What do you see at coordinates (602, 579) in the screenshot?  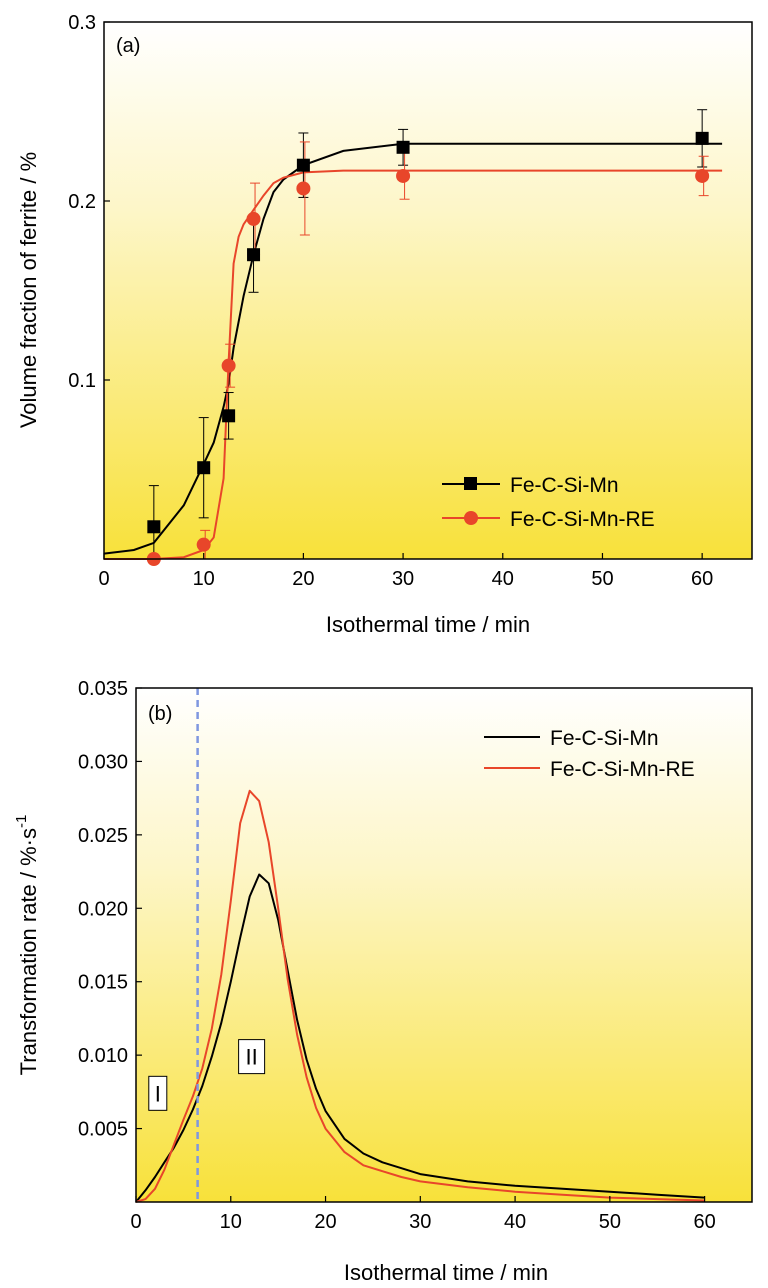 I see `a-x-tick-label: 50` at bounding box center [602, 579].